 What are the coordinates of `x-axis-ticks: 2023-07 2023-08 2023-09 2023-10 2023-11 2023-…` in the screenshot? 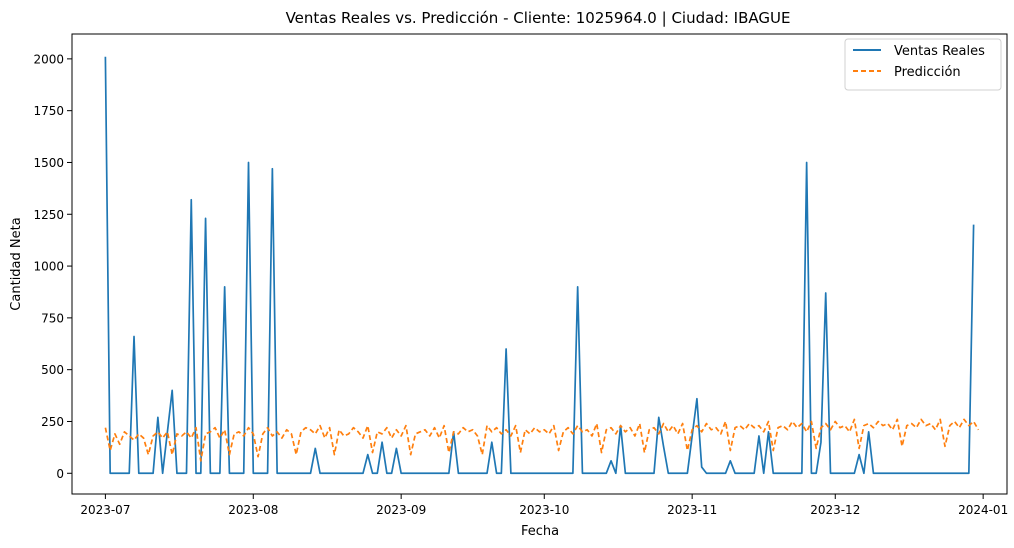 It's located at (544, 505).